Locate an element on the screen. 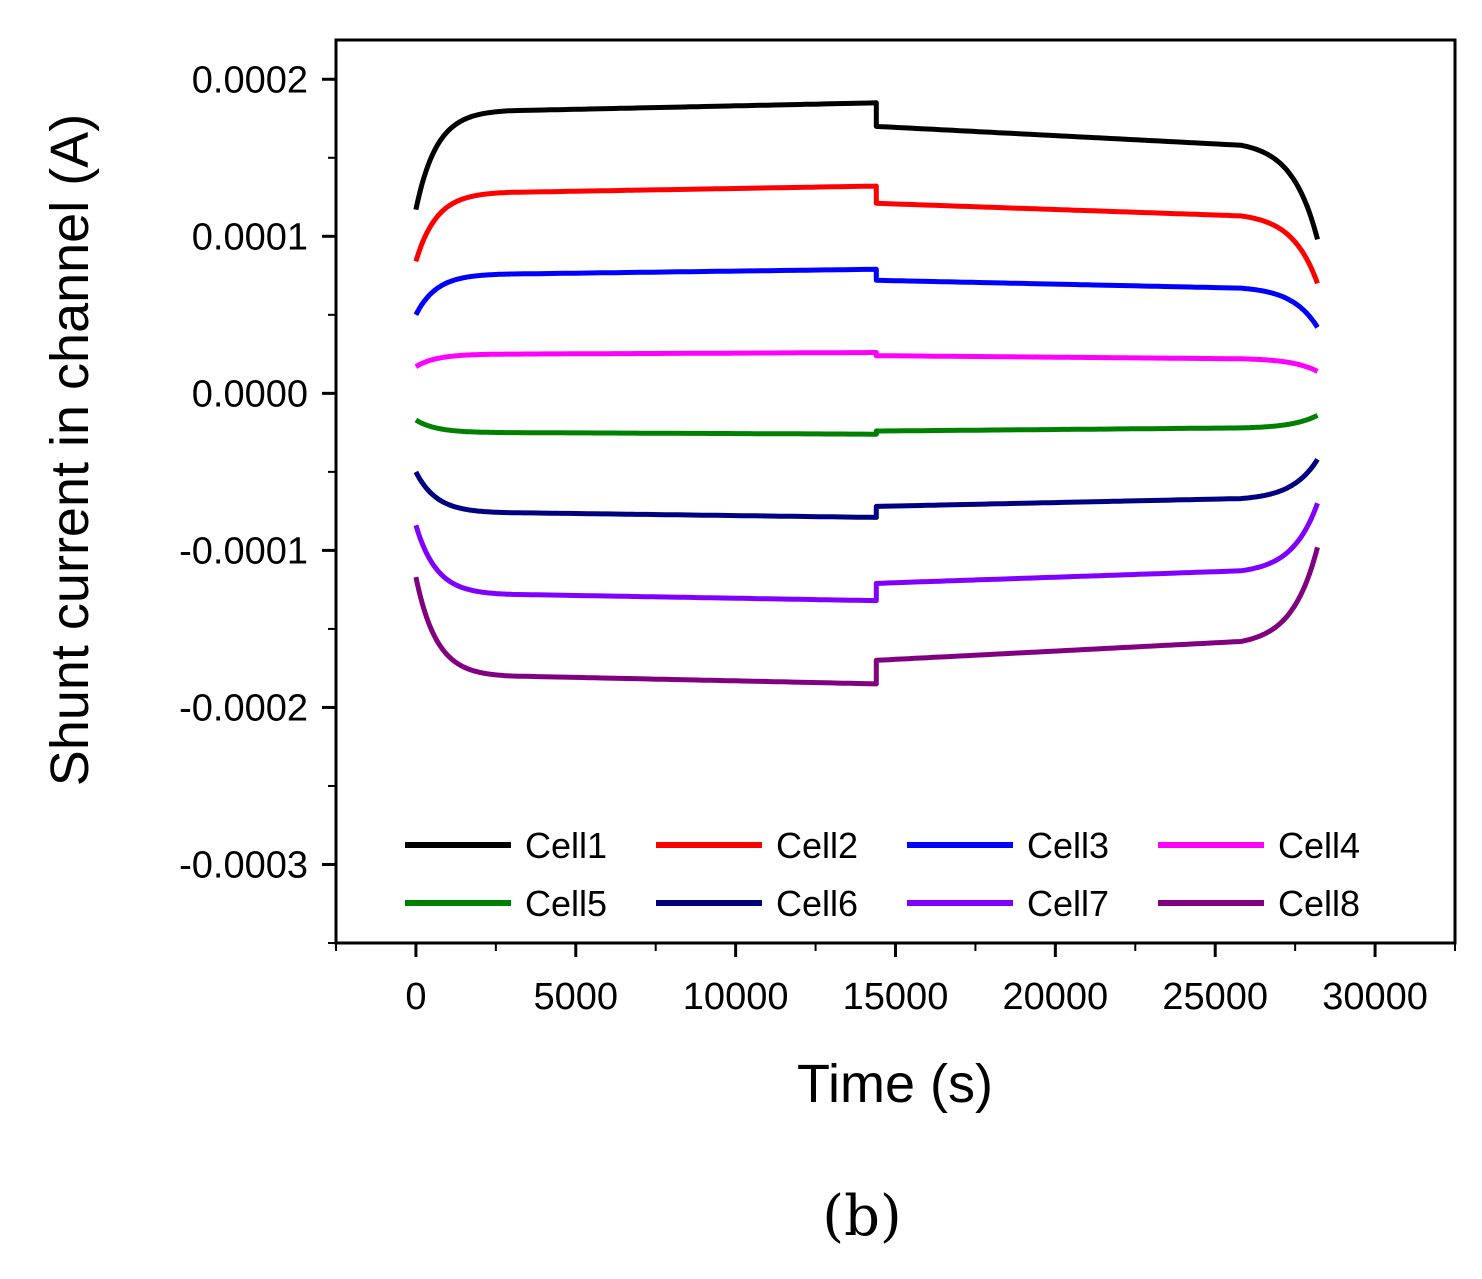 The height and width of the screenshot is (1279, 1482). legend-label-cell8: Cell8 is located at coordinates (1319, 903).